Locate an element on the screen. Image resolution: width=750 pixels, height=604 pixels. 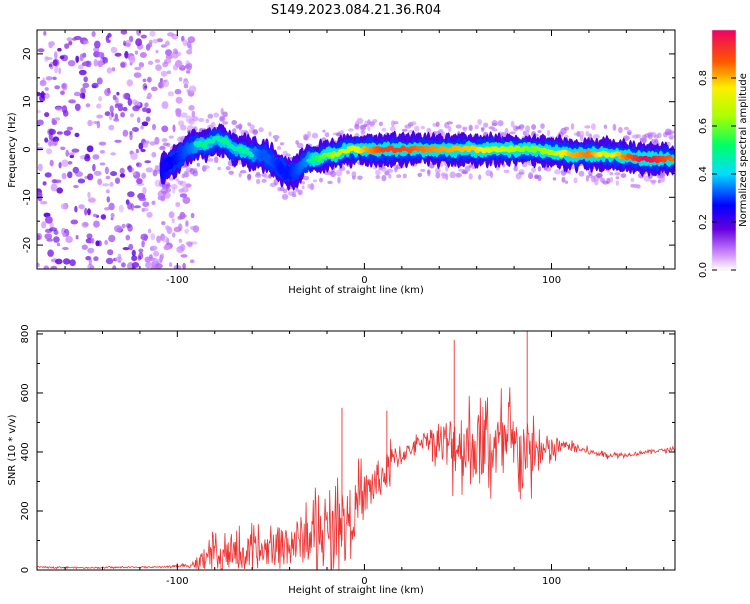
snr-xlabel: Height of straight line (km) is located at coordinates (356, 590).